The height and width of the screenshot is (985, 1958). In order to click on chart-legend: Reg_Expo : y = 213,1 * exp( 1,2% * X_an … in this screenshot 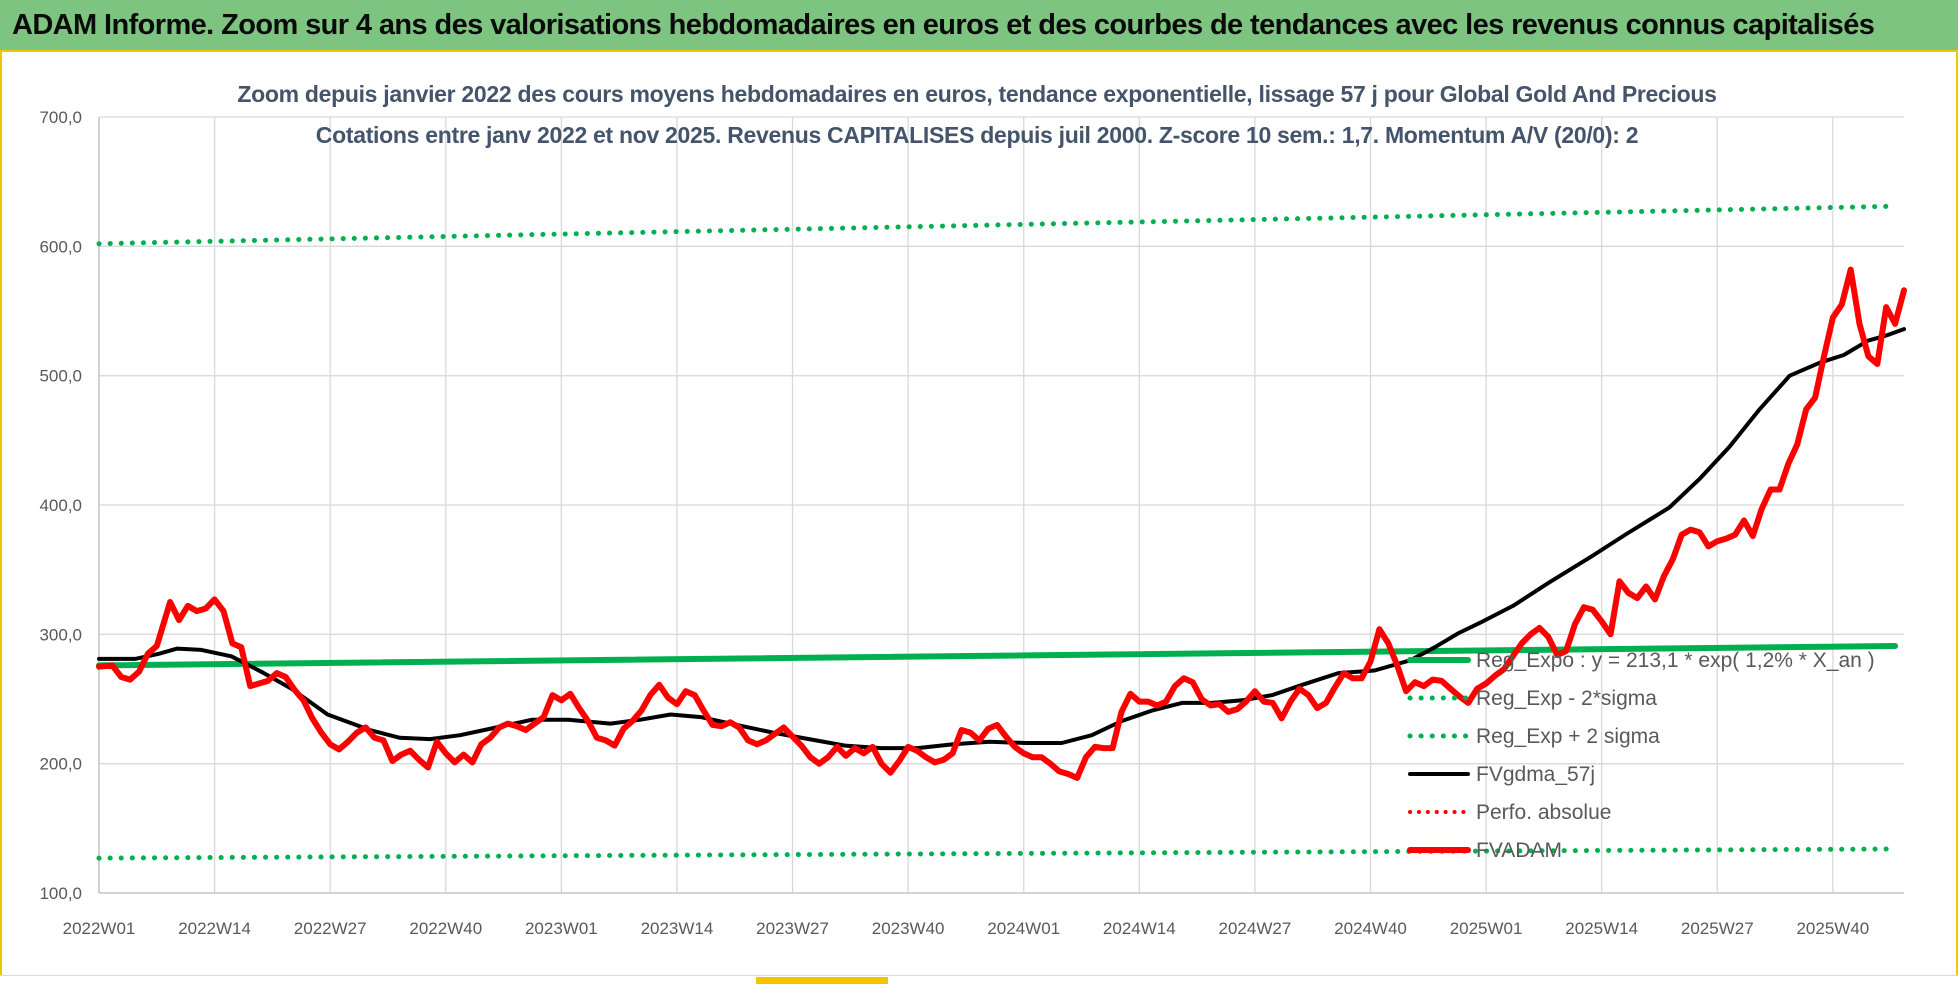, I will do `click(1641, 755)`.